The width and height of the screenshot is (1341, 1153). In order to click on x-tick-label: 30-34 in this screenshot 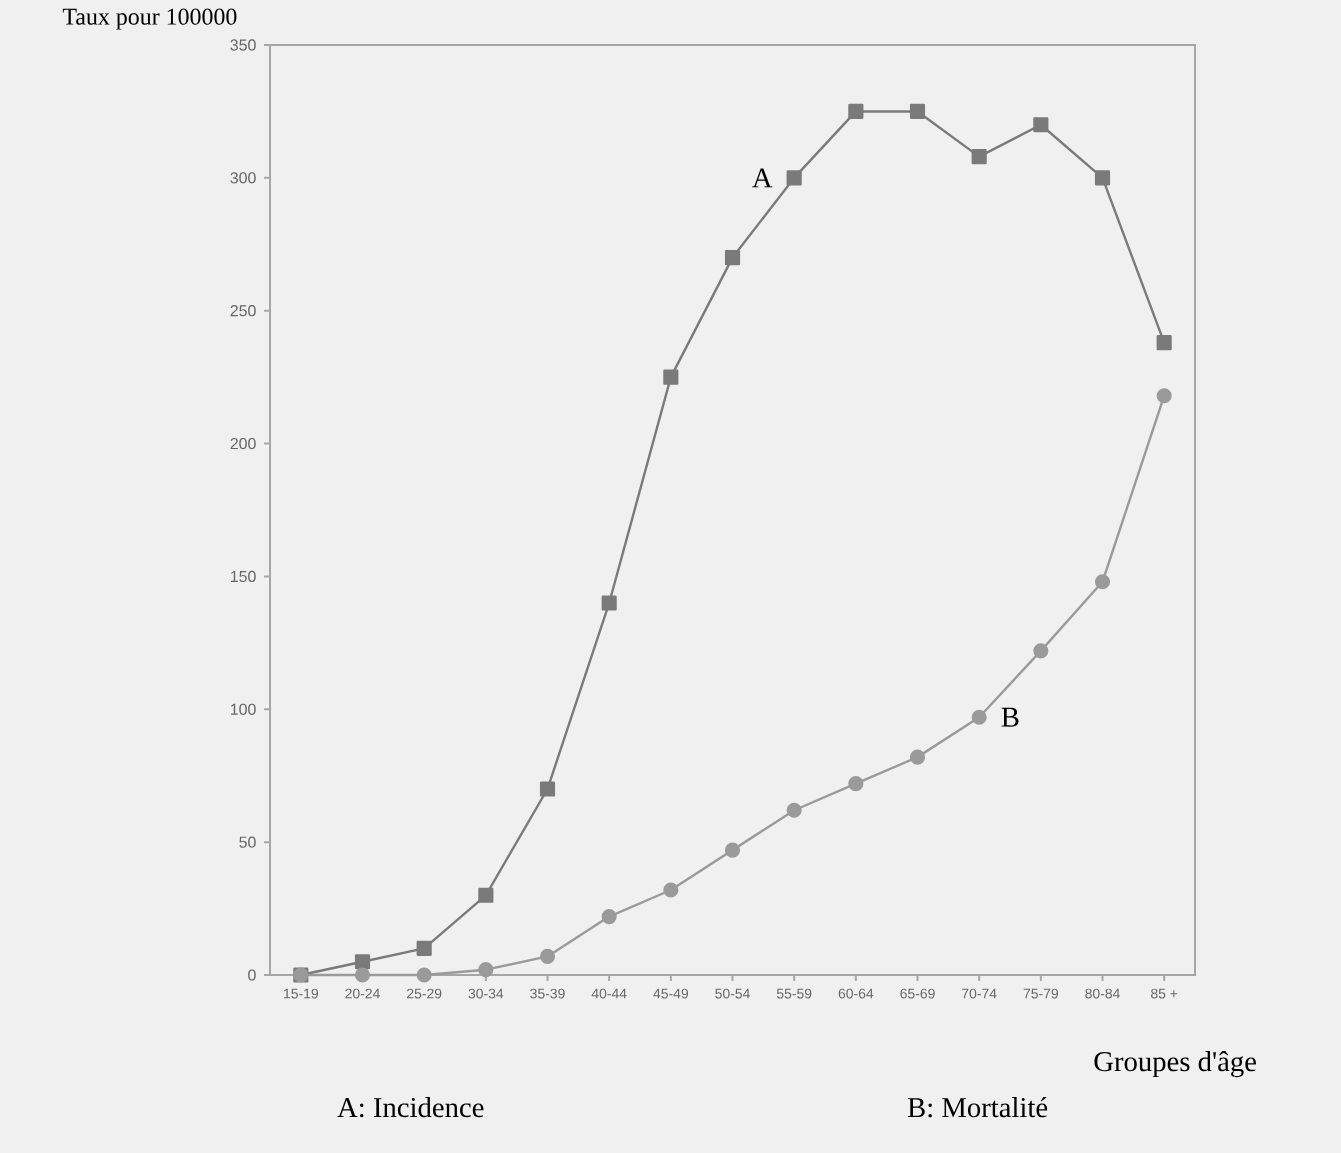, I will do `click(486, 993)`.